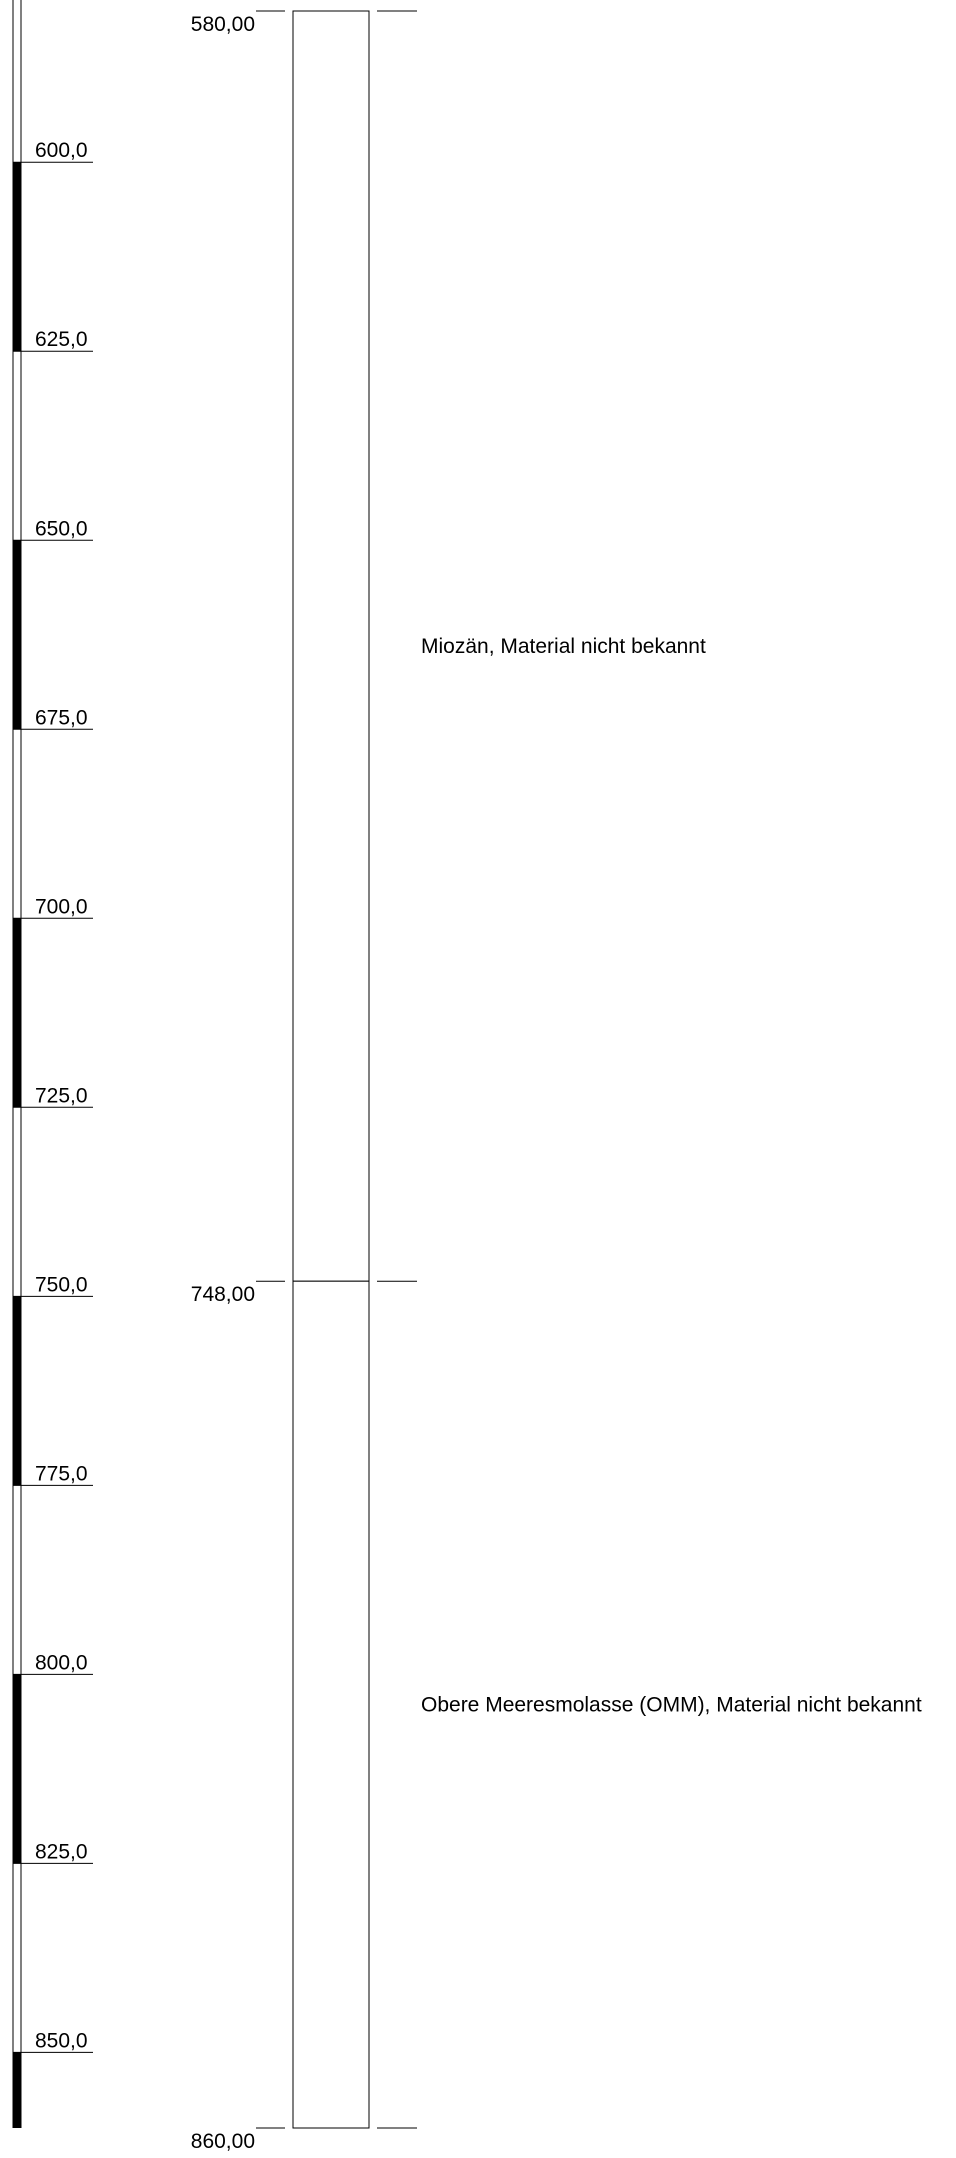 This screenshot has height=2158, width=956. What do you see at coordinates (223, 2141) in the screenshot?
I see `base-depth-label: 860,00` at bounding box center [223, 2141].